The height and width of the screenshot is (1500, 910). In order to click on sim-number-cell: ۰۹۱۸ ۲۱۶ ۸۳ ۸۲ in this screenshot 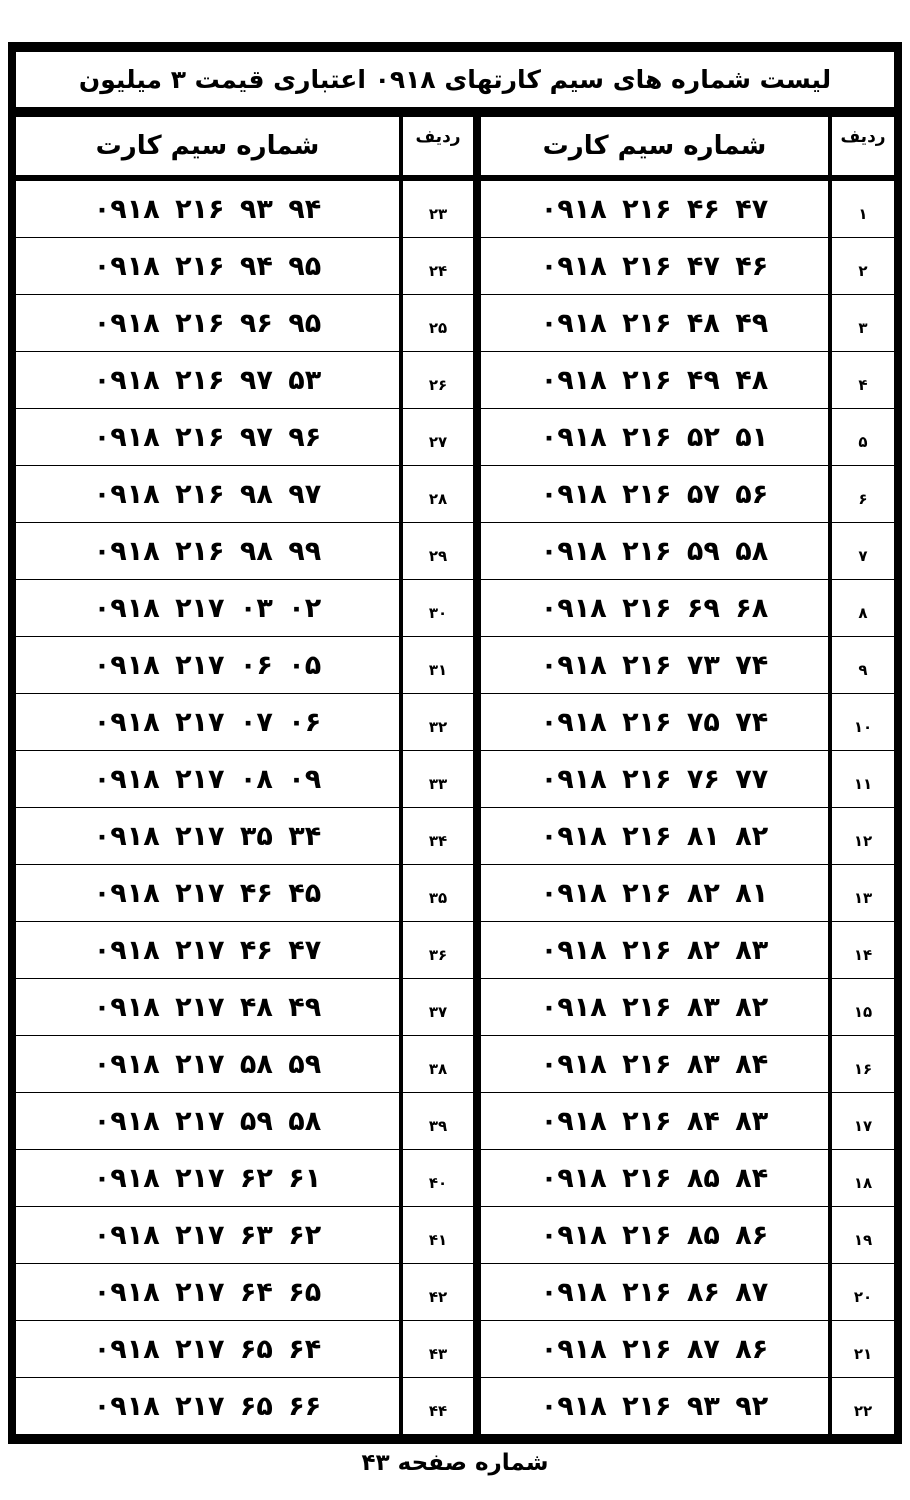, I will do `click(654, 1007)`.